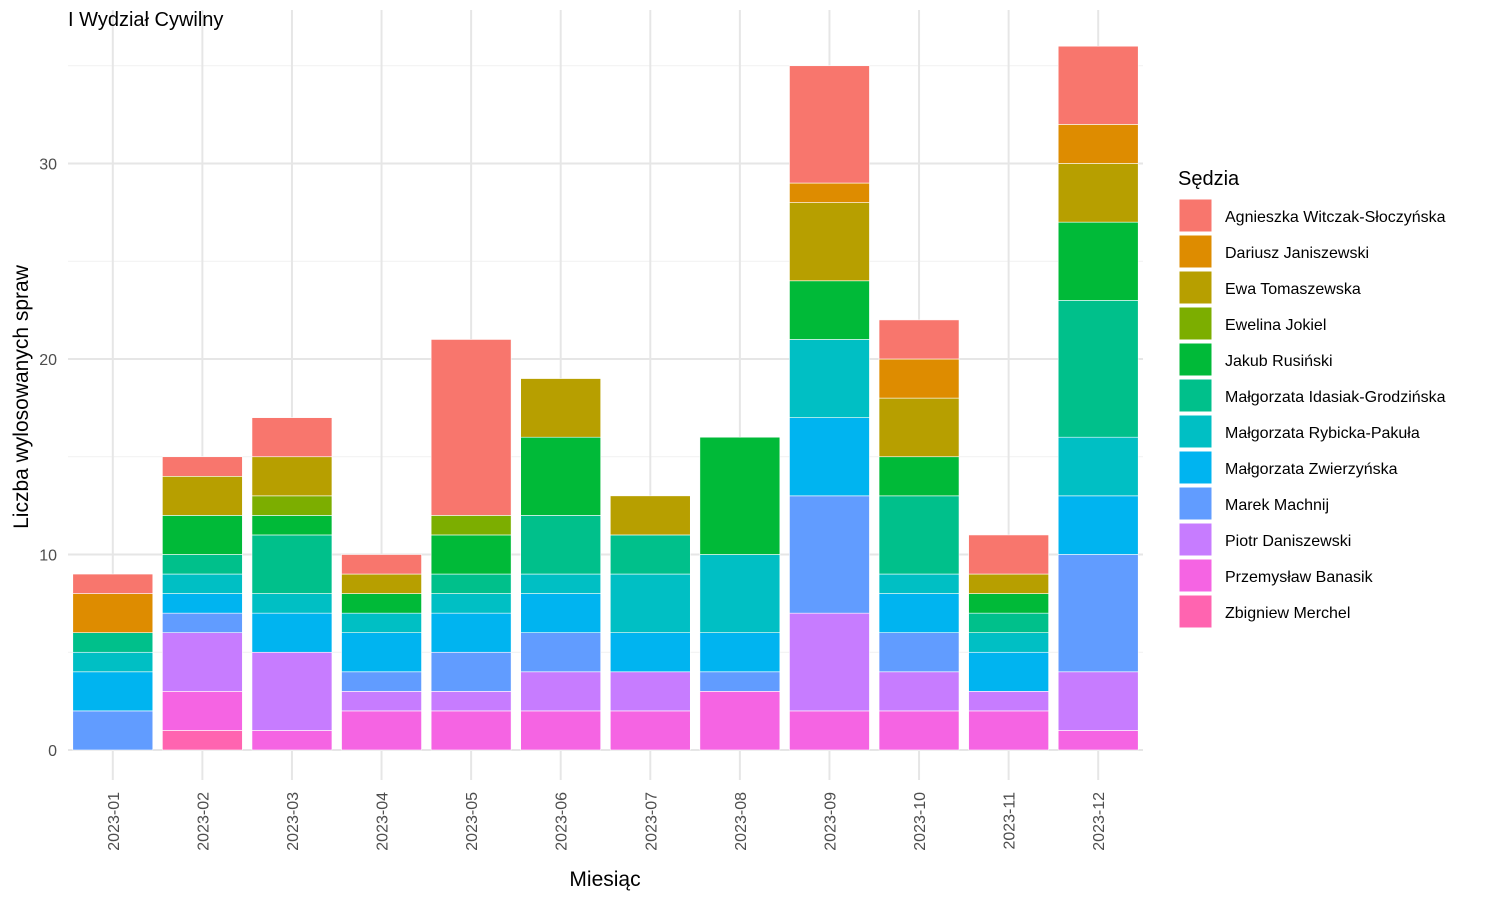 Image resolution: width=1500 pixels, height=905 pixels. I want to click on x-tick-label: 2023-09, so click(830, 821).